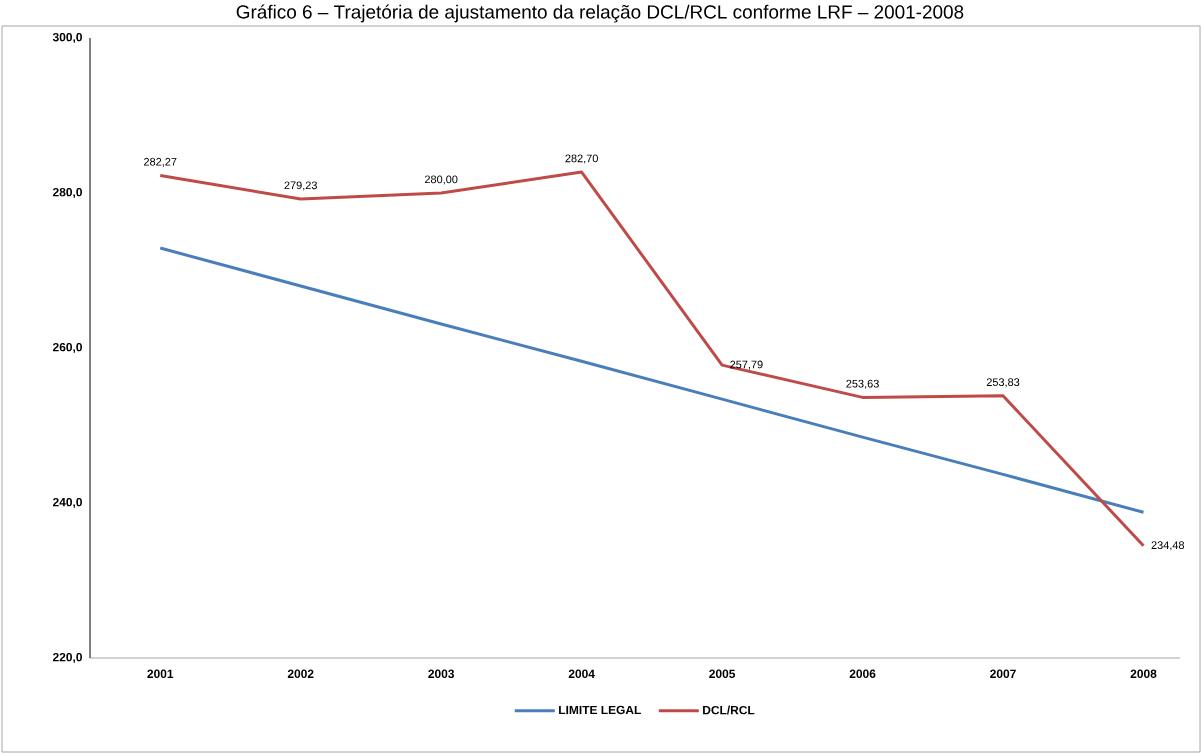 This screenshot has height=754, width=1202. Describe the element at coordinates (441, 674) in the screenshot. I see `x-tick-label: 2003` at that location.